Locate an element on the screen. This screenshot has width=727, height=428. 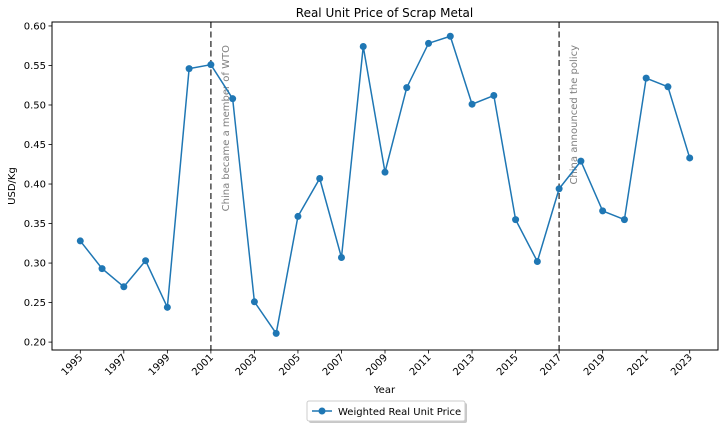
y-tick-label: 0.60 is located at coordinates (35, 26).